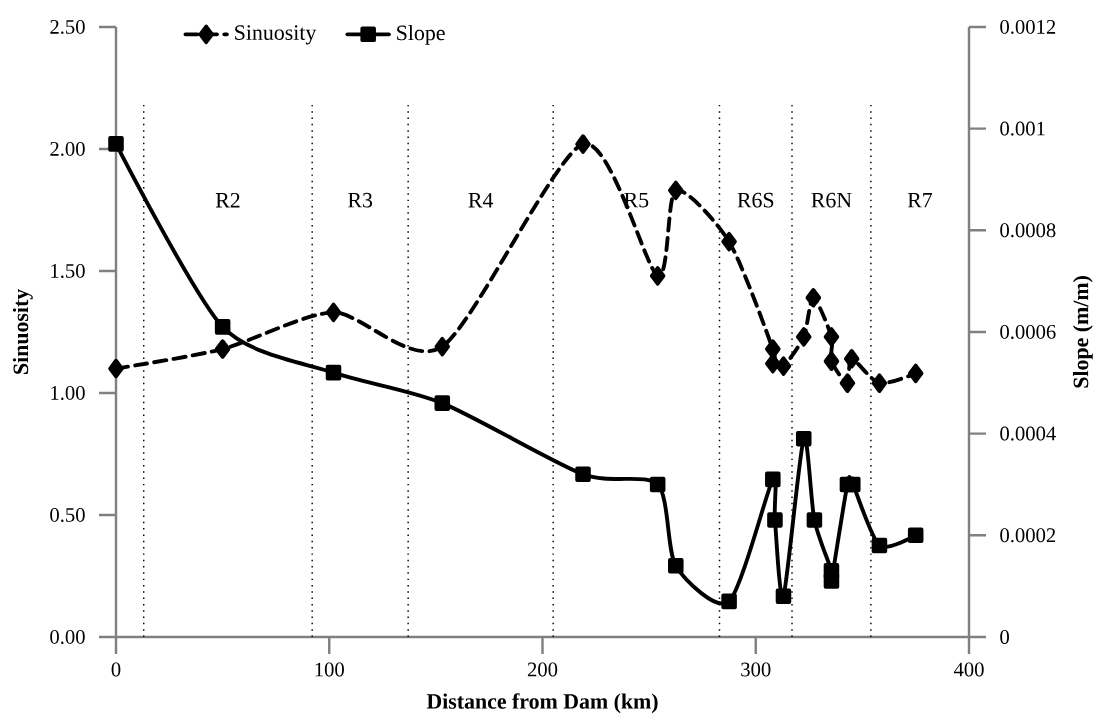 This screenshot has height=722, width=1106. Describe the element at coordinates (67, 514) in the screenshot. I see `y-tick-label: 0.50` at that location.